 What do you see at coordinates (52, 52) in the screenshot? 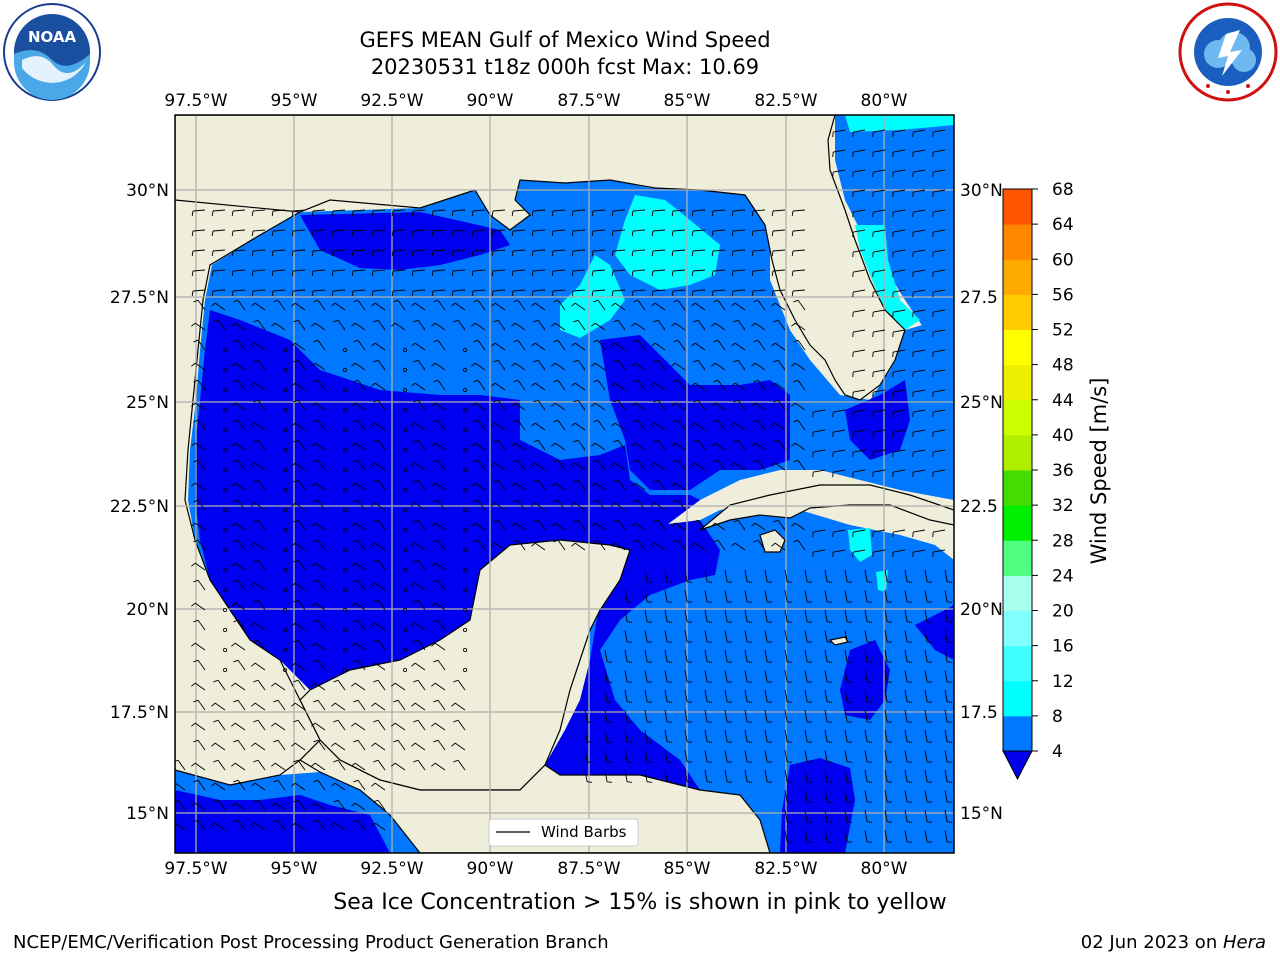
I see `noaa-logo-icon: NOAA` at bounding box center [52, 52].